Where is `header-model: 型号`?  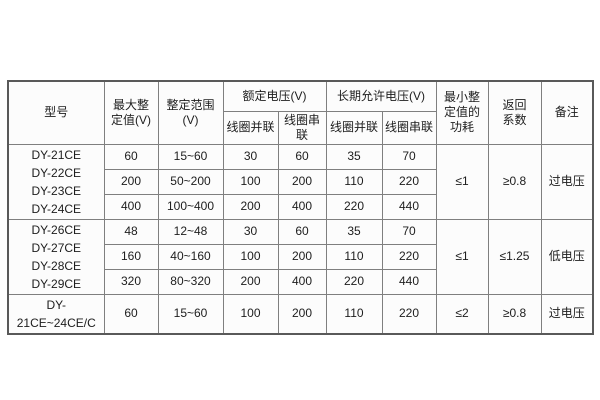 header-model: 型号 is located at coordinates (56, 112).